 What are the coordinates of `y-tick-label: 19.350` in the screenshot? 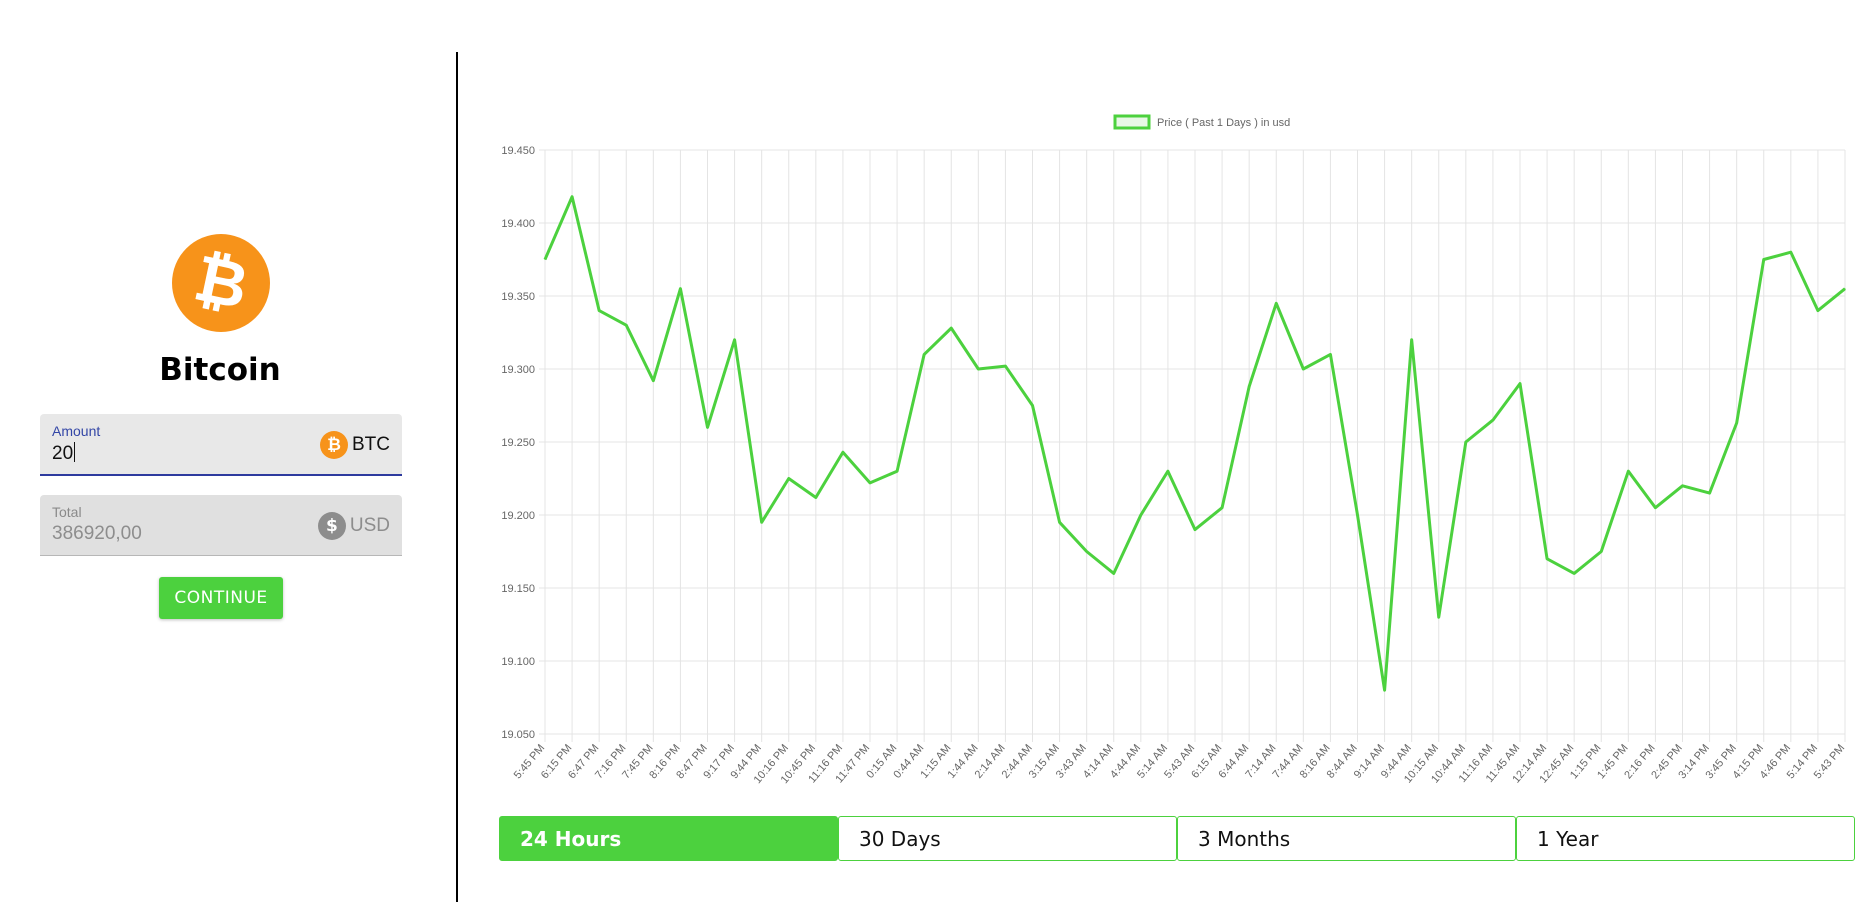 It's located at (518, 297).